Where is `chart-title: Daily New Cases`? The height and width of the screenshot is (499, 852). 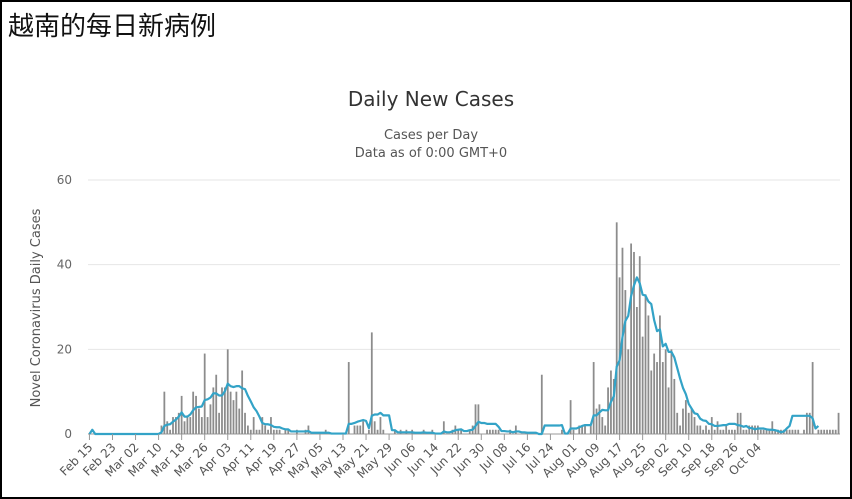 chart-title: Daily New Cases is located at coordinates (431, 99).